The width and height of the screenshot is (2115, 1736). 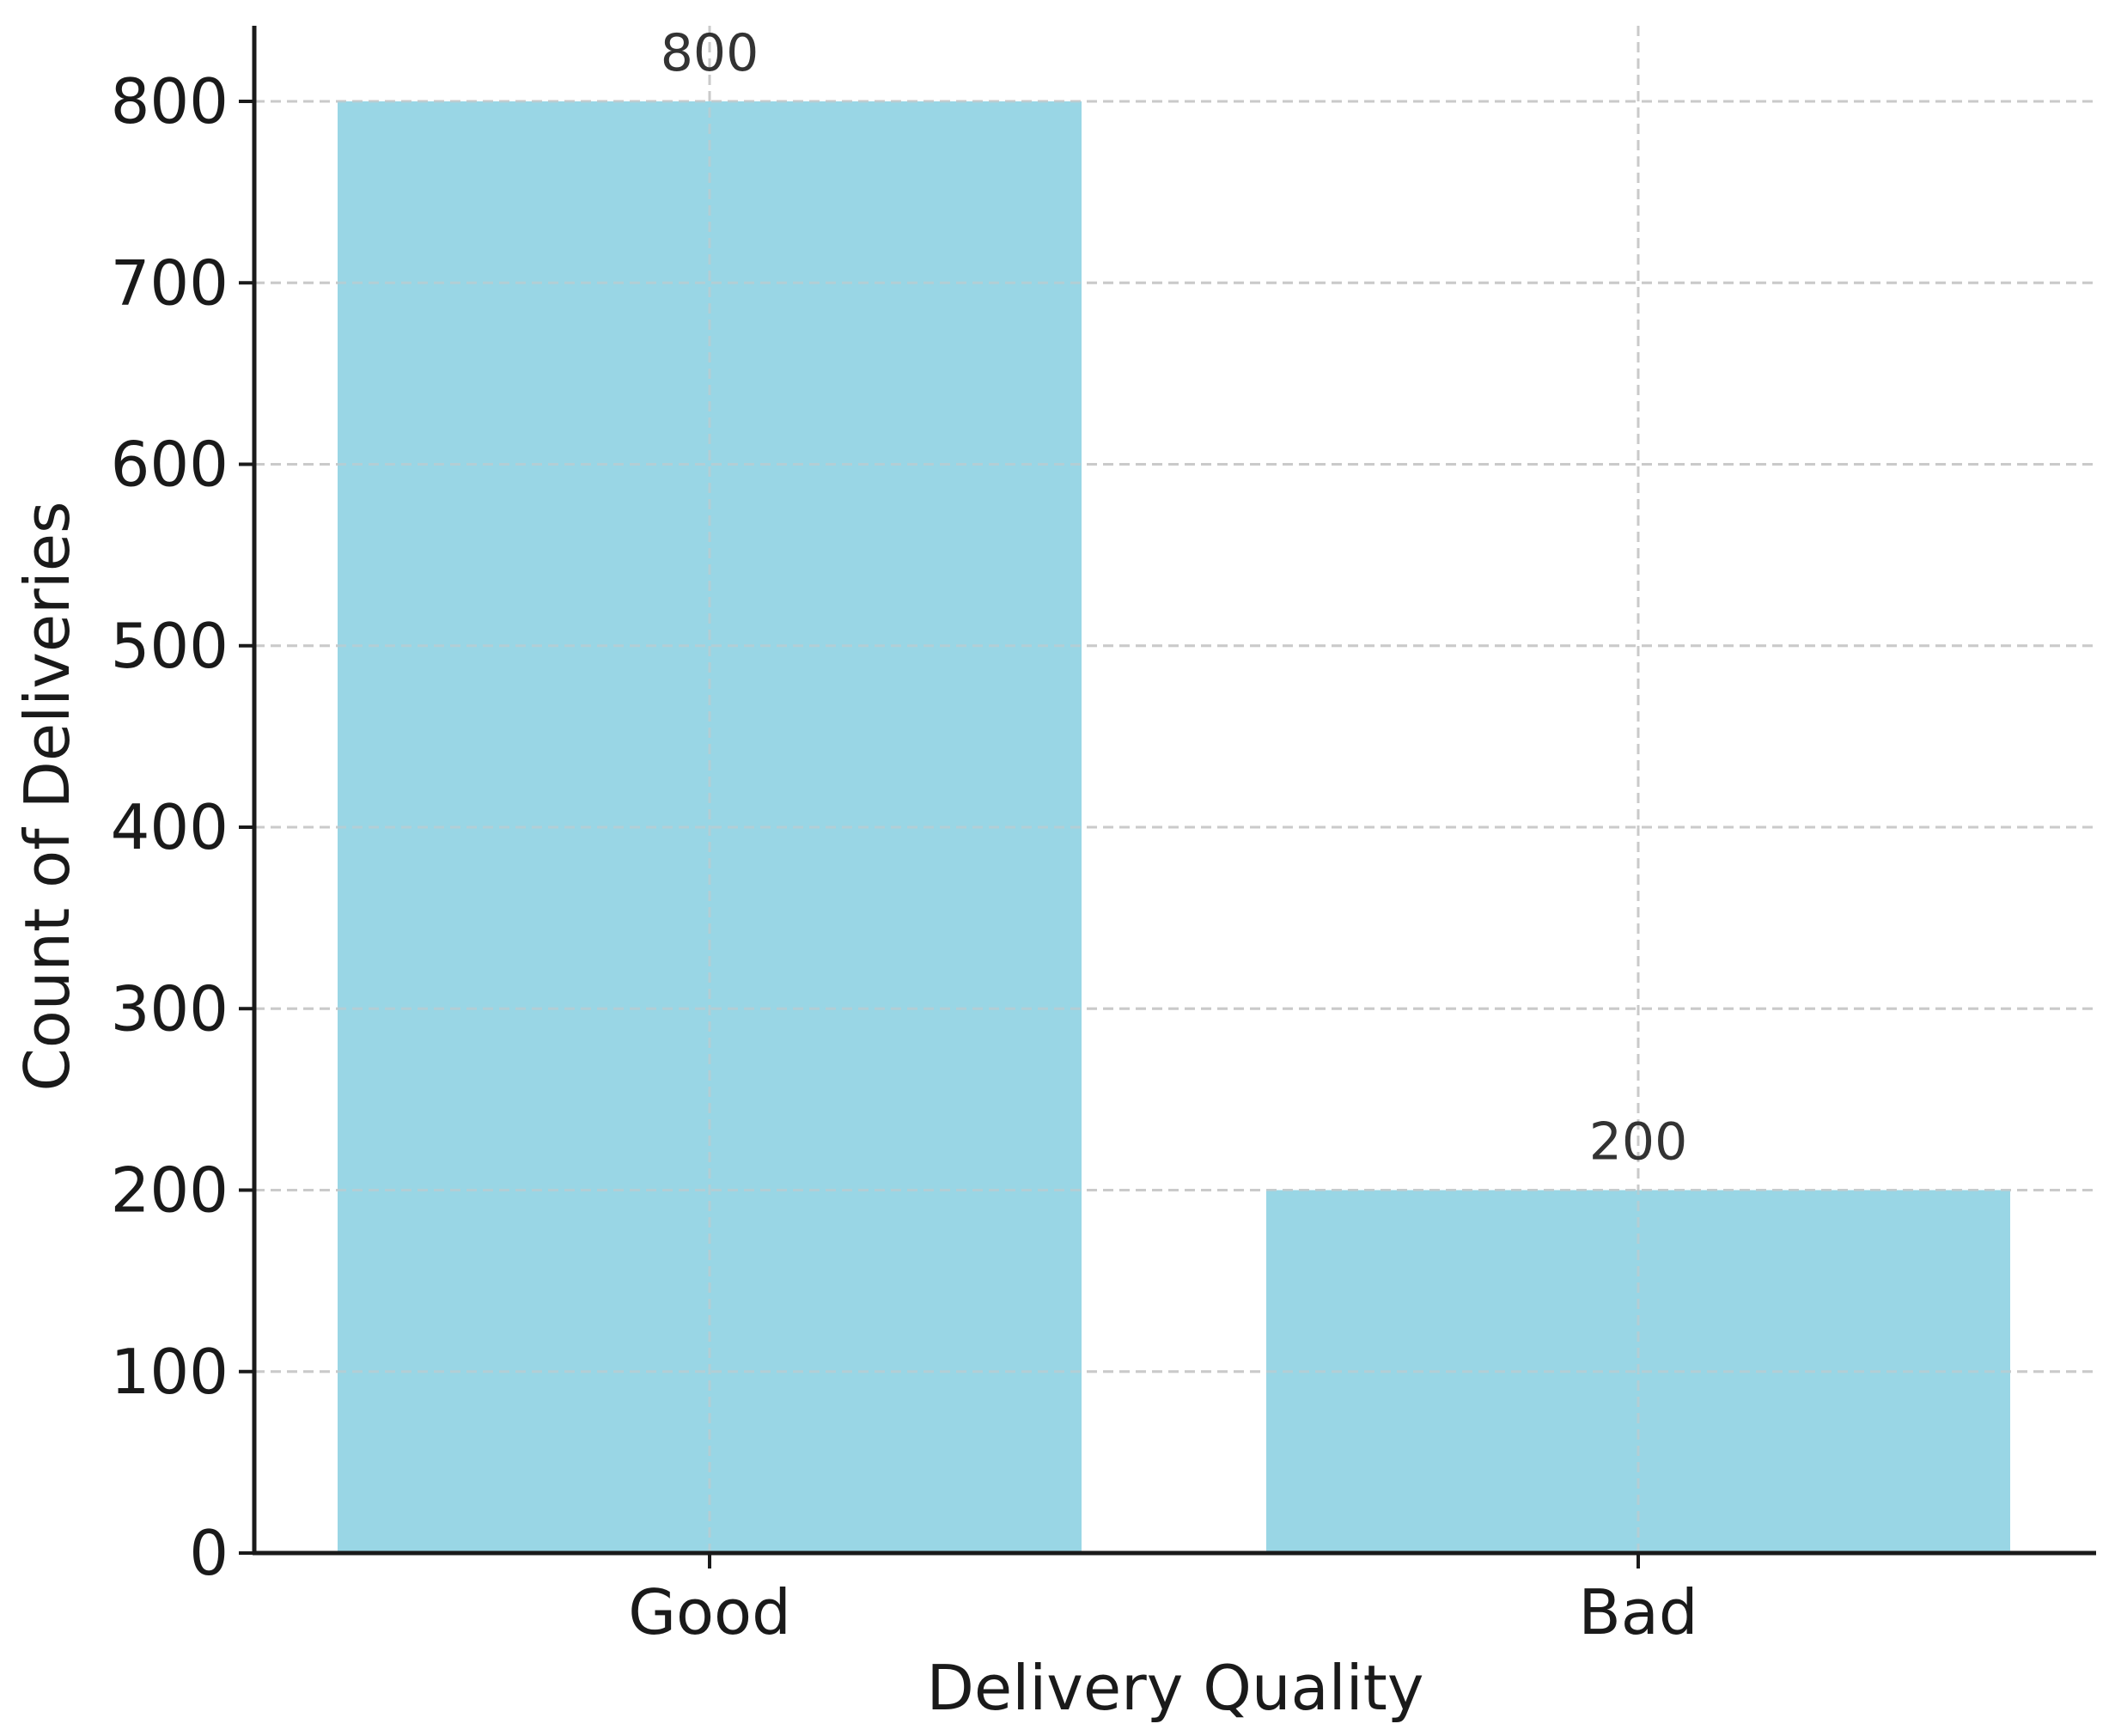 What do you see at coordinates (170, 646) in the screenshot?
I see `y-tick-label: 500` at bounding box center [170, 646].